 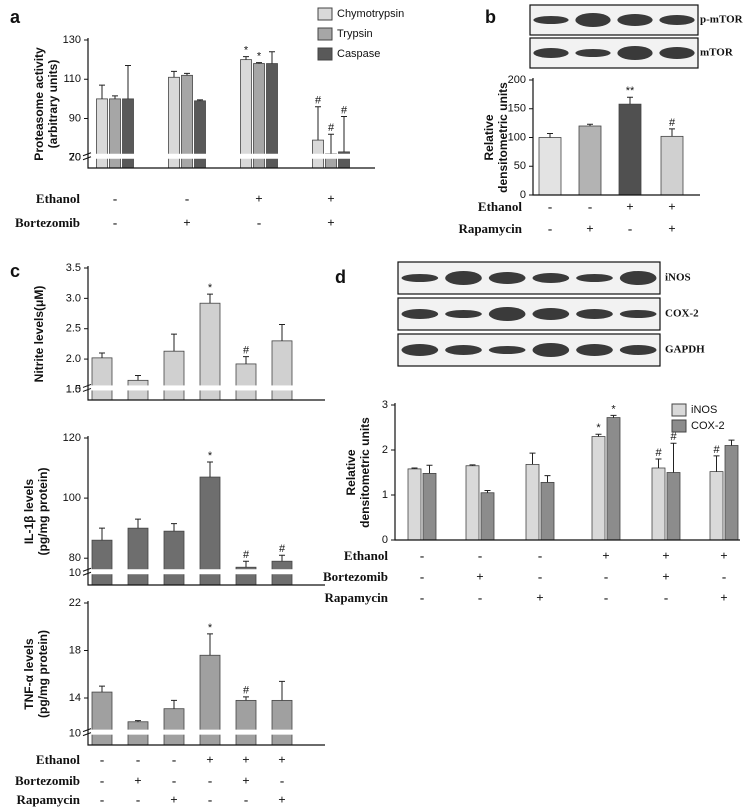 I want to click on condition-label: Rapamycin, so click(x=48, y=799).